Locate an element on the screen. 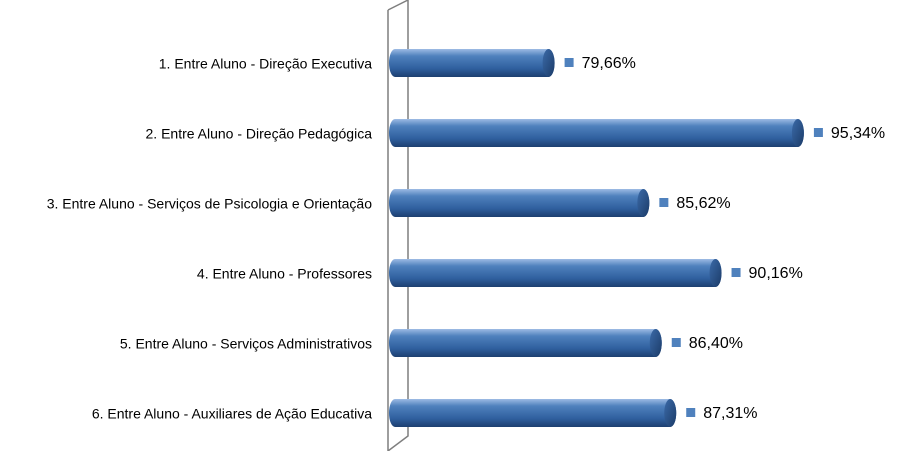 The height and width of the screenshot is (451, 899). value-label: 90,16% is located at coordinates (776, 273).